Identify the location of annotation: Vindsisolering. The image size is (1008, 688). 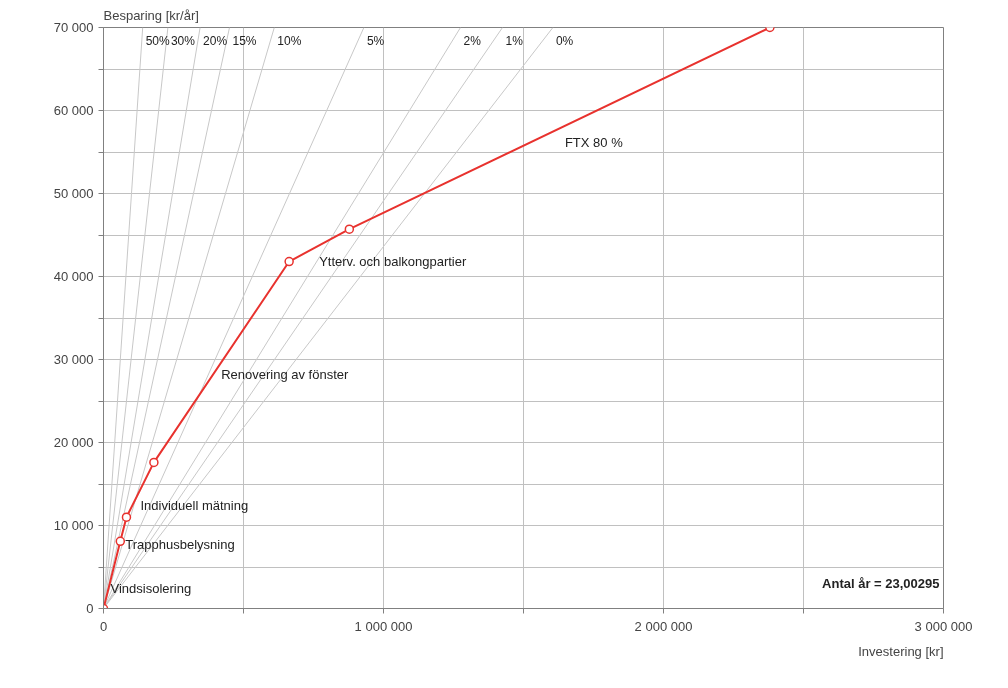
(151, 588).